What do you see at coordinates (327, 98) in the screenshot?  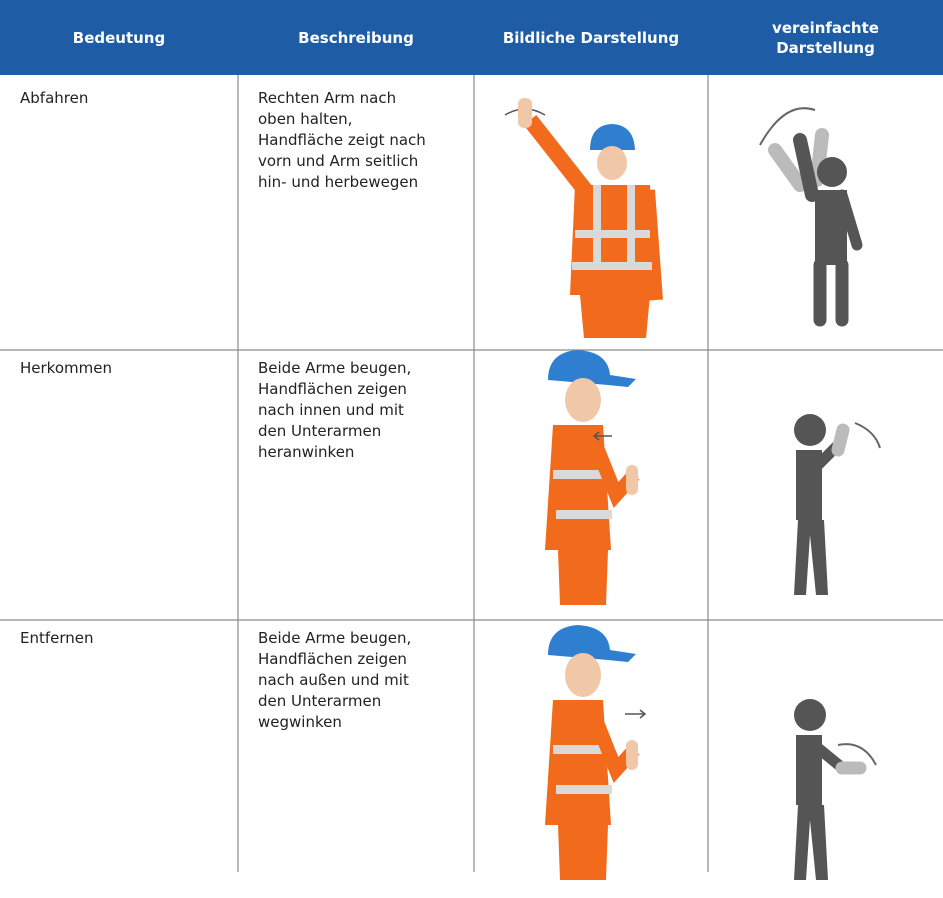 I see `text-line: Rechten Arm nach` at bounding box center [327, 98].